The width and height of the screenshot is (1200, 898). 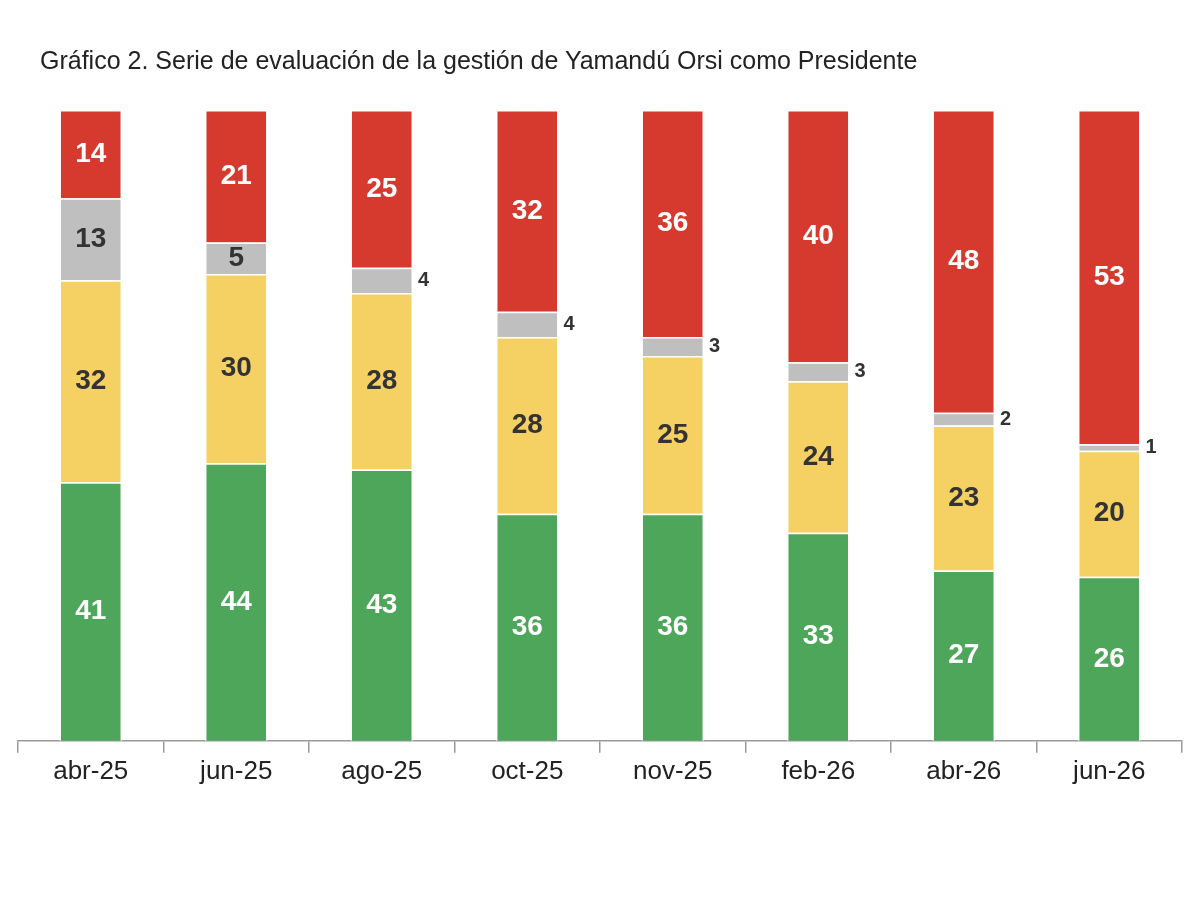 What do you see at coordinates (1151, 445) in the screenshot?
I see `data-label: 1` at bounding box center [1151, 445].